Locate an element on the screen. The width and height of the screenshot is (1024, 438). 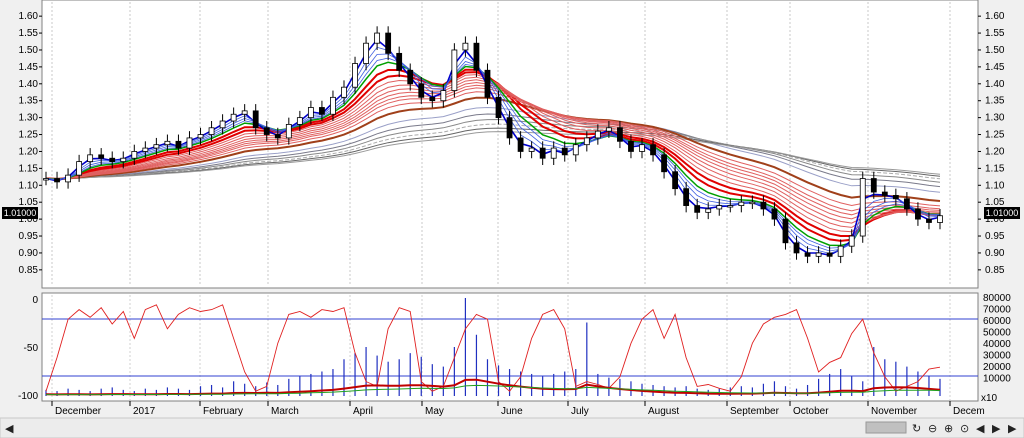
volume-tick-label: 80000 is located at coordinates (997, 298).